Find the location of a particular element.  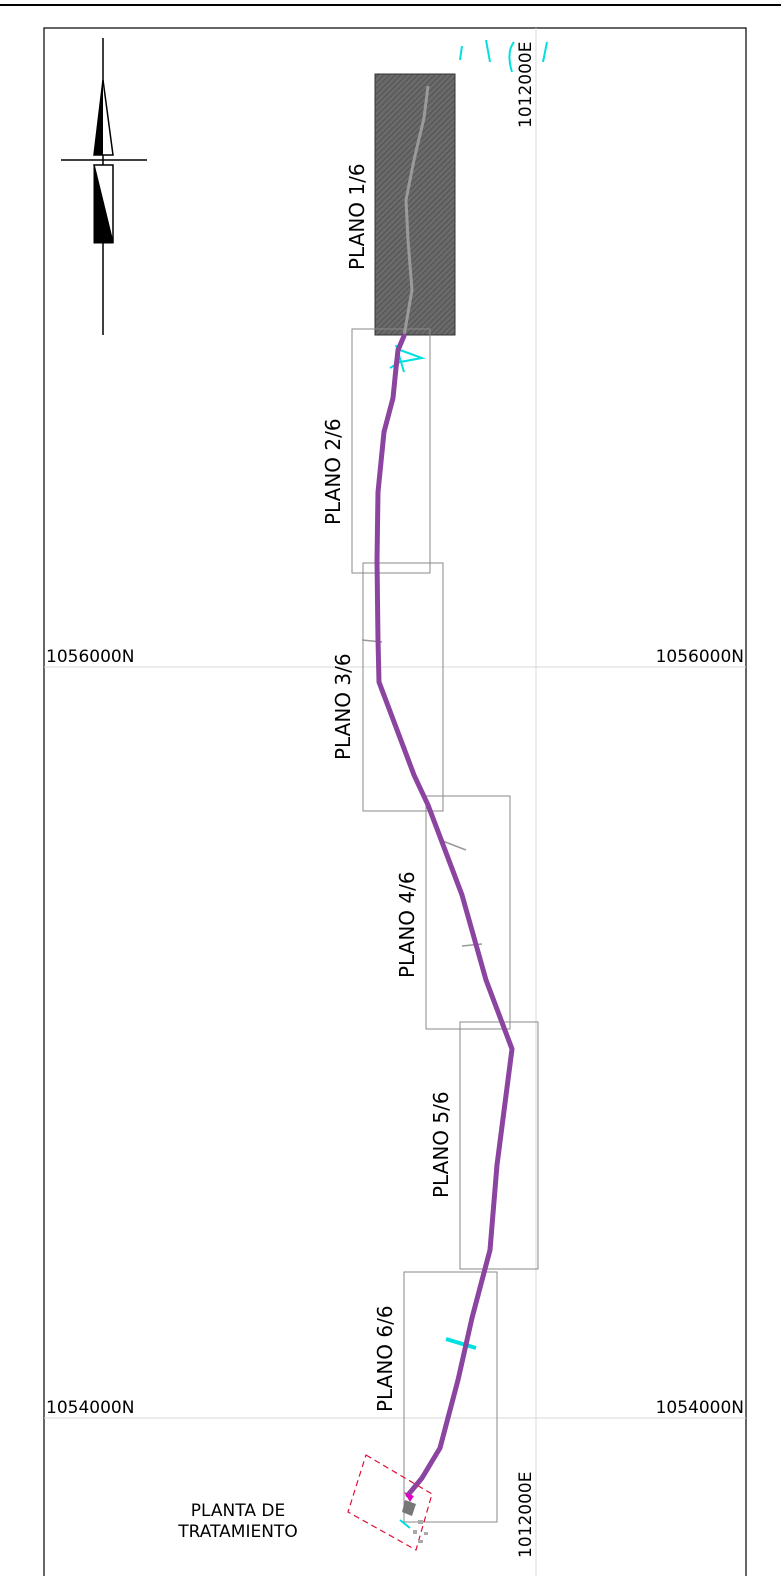

sheet-label-3: PLANO 3/6 is located at coordinates (343, 706).